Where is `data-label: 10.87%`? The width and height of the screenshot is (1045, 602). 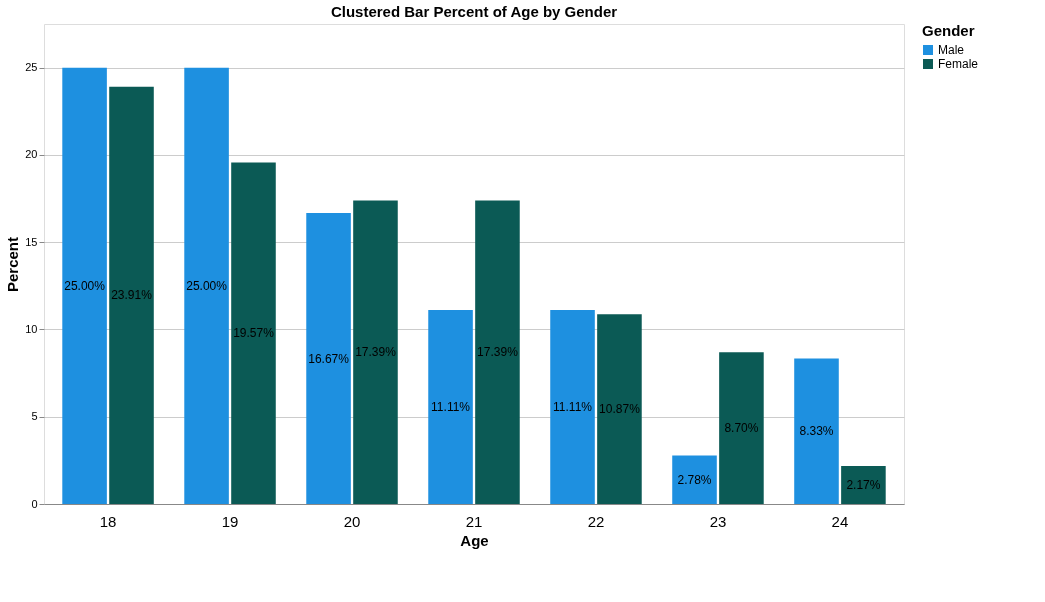
data-label: 10.87% is located at coordinates (620, 409).